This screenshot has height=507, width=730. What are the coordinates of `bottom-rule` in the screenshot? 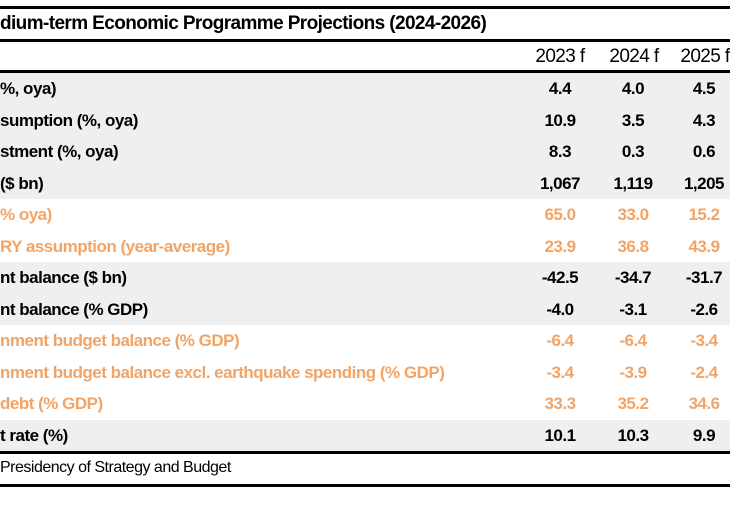 It's located at (365, 452).